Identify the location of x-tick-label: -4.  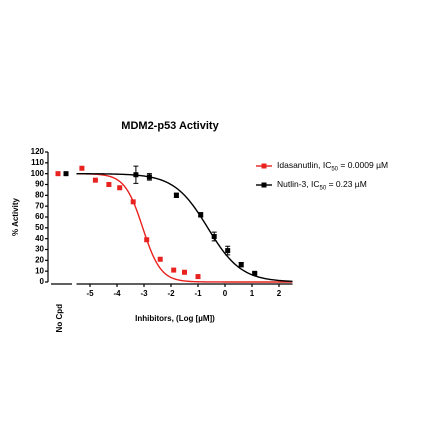
(117, 293).